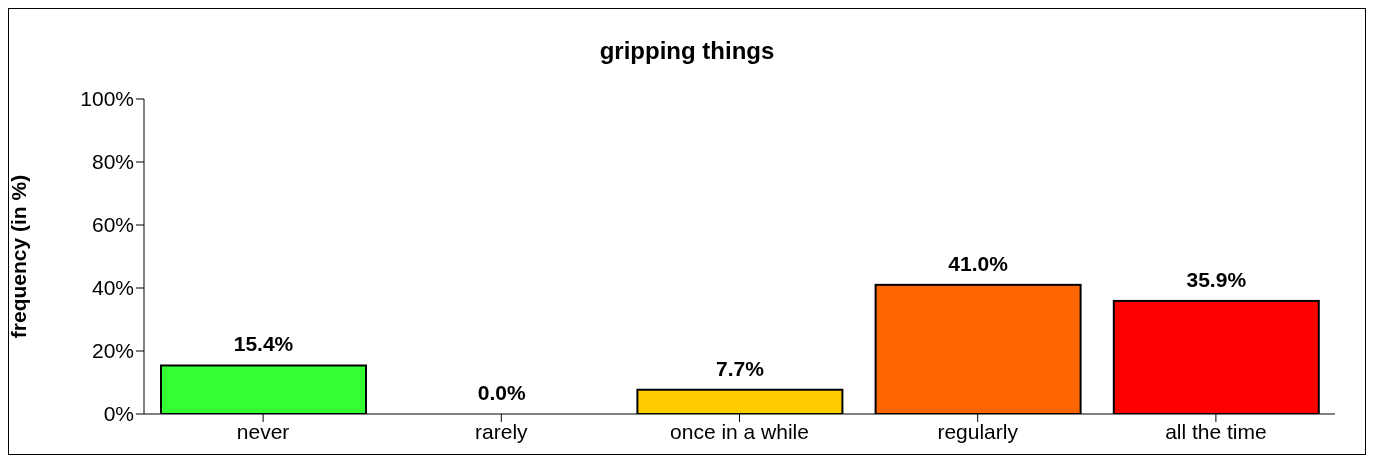  I want to click on data-label: 41.0%, so click(978, 263).